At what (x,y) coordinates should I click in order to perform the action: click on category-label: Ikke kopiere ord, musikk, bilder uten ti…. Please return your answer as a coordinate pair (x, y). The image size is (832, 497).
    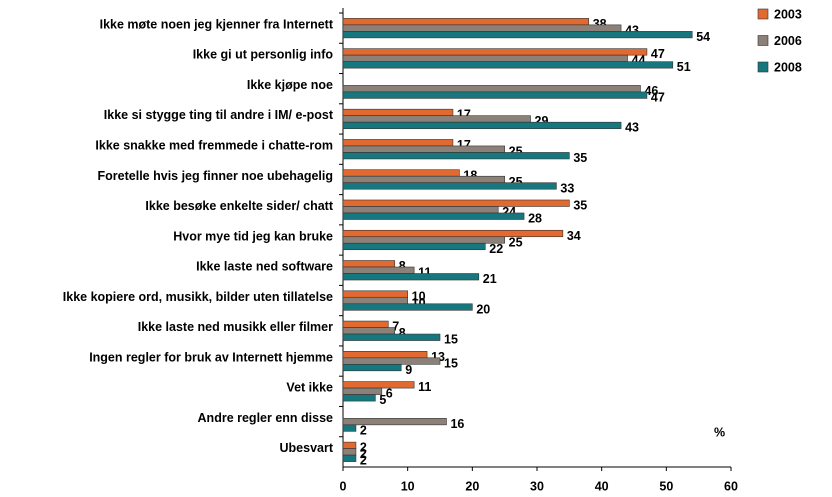
    Looking at the image, I should click on (198, 297).